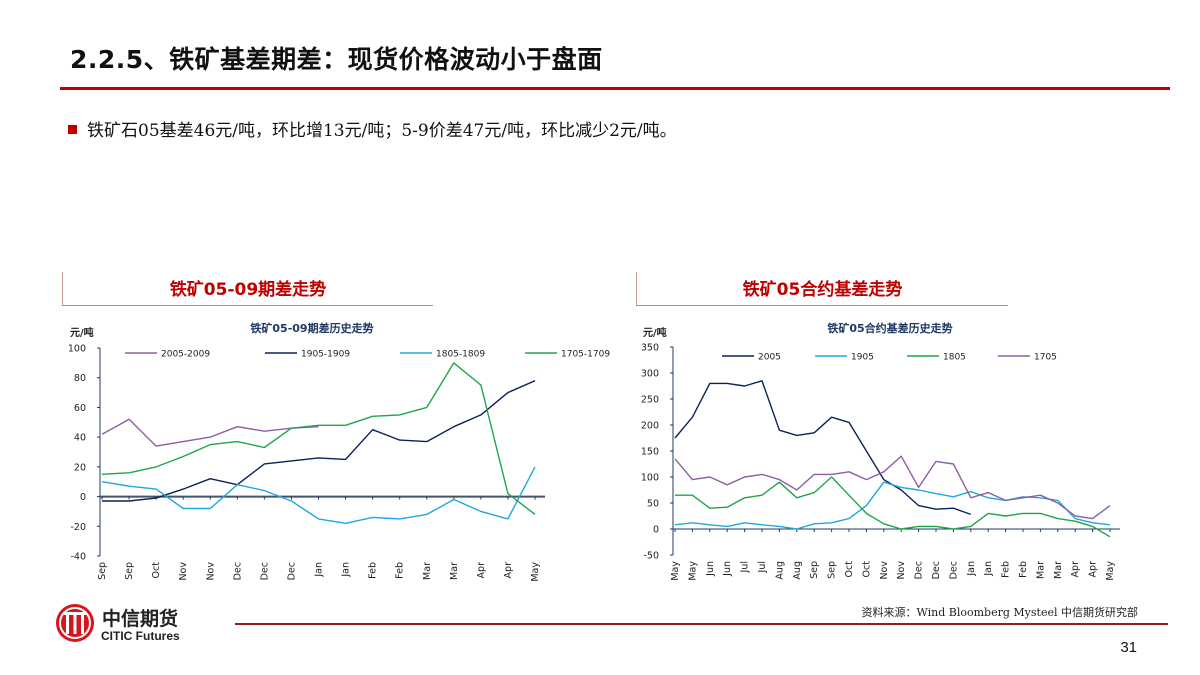  Describe the element at coordinates (210, 432) in the screenshot. I see `series-line-2005-2009` at that location.